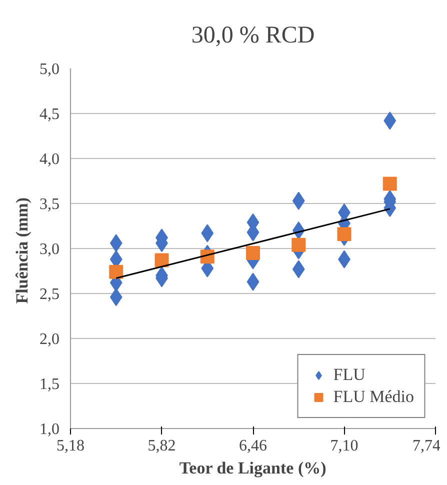  Describe the element at coordinates (50, 69) in the screenshot. I see `y-tick-label: 5,0` at that location.